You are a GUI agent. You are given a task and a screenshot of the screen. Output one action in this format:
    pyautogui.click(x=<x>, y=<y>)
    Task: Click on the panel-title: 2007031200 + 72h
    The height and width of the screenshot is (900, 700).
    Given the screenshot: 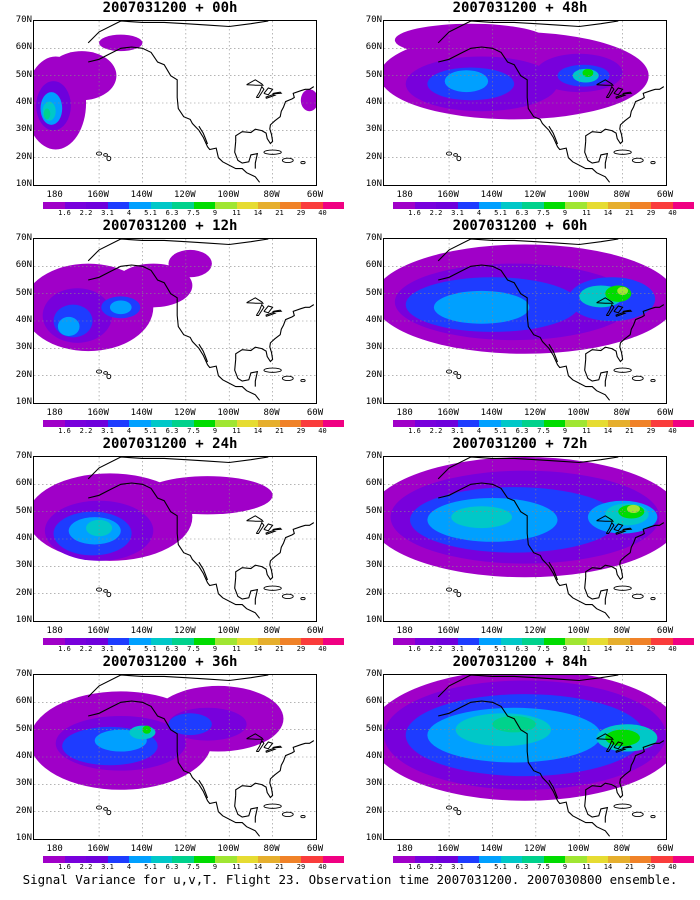 What is the action you would take?
    pyautogui.click(x=520, y=444)
    